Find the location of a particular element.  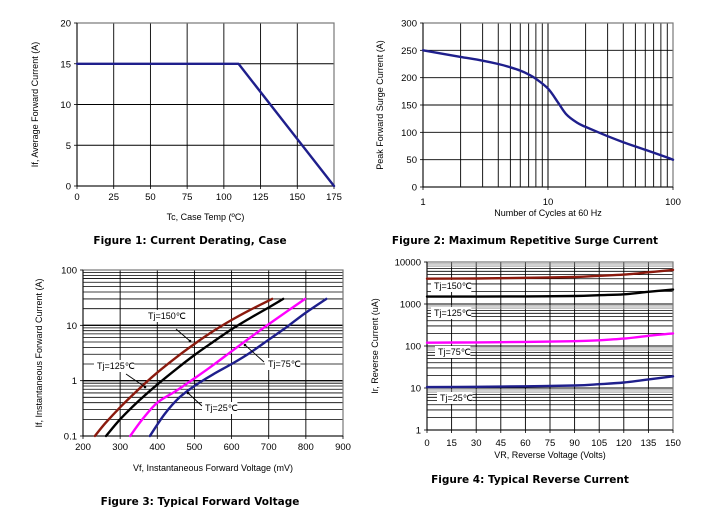

x-tick-label: 300 is located at coordinates (120, 447).